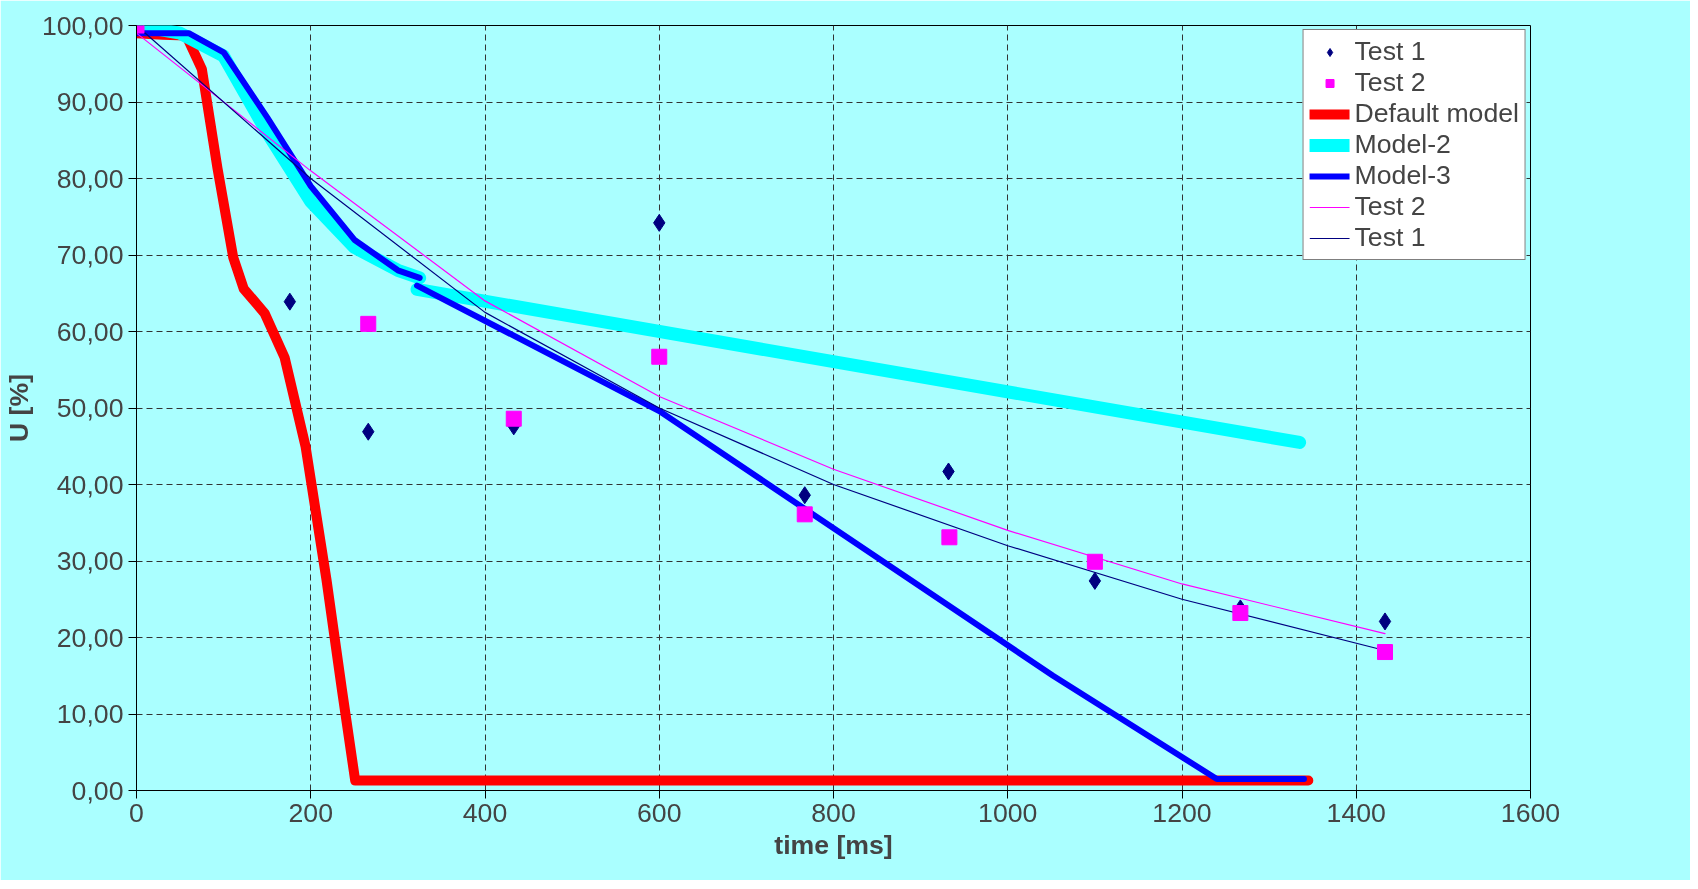  Describe the element at coordinates (90, 714) in the screenshot. I see `y-tick-label: 10,00` at that location.